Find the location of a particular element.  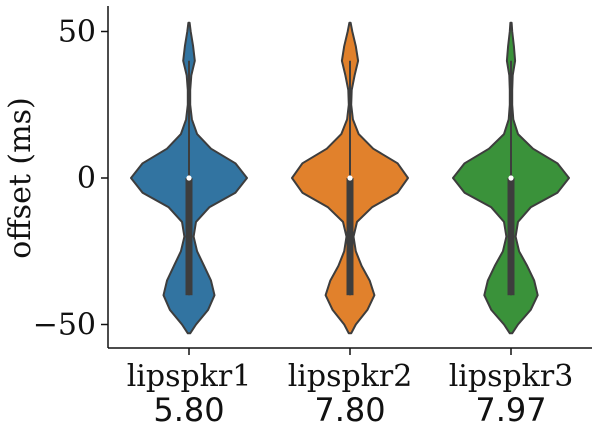

iqr-box-lipspkr2 is located at coordinates (350, 237).